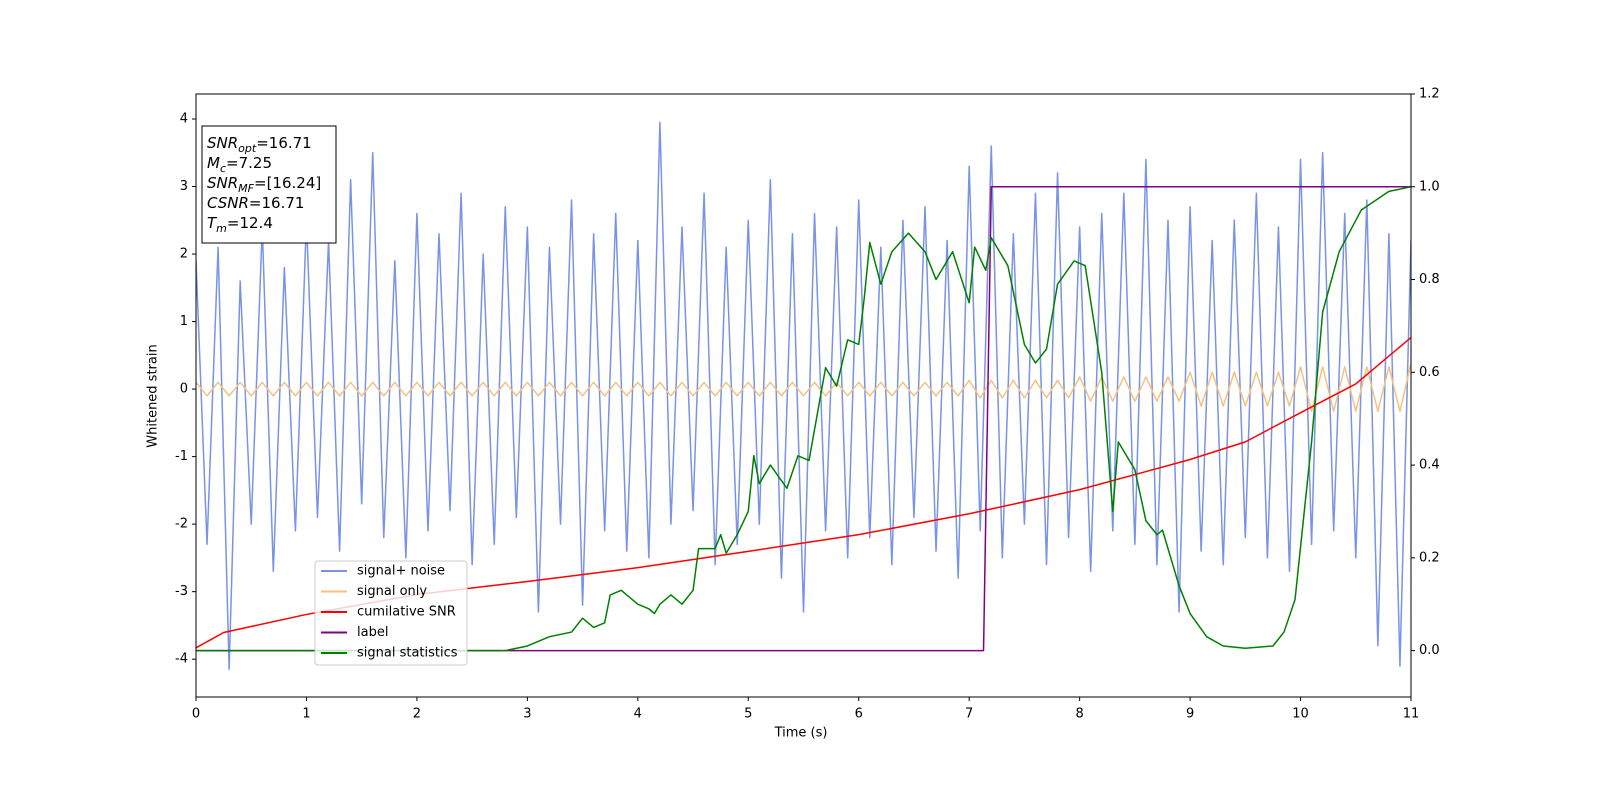 This screenshot has height=804, width=1600. What do you see at coordinates (801, 733) in the screenshot?
I see `x-axis-label: Time (s)` at bounding box center [801, 733].